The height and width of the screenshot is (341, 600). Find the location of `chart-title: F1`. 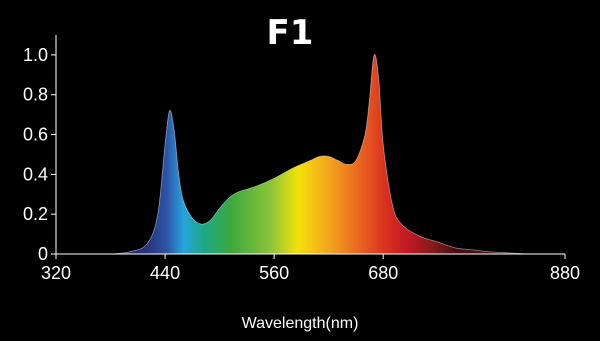

chart-title: F1 is located at coordinates (290, 33).